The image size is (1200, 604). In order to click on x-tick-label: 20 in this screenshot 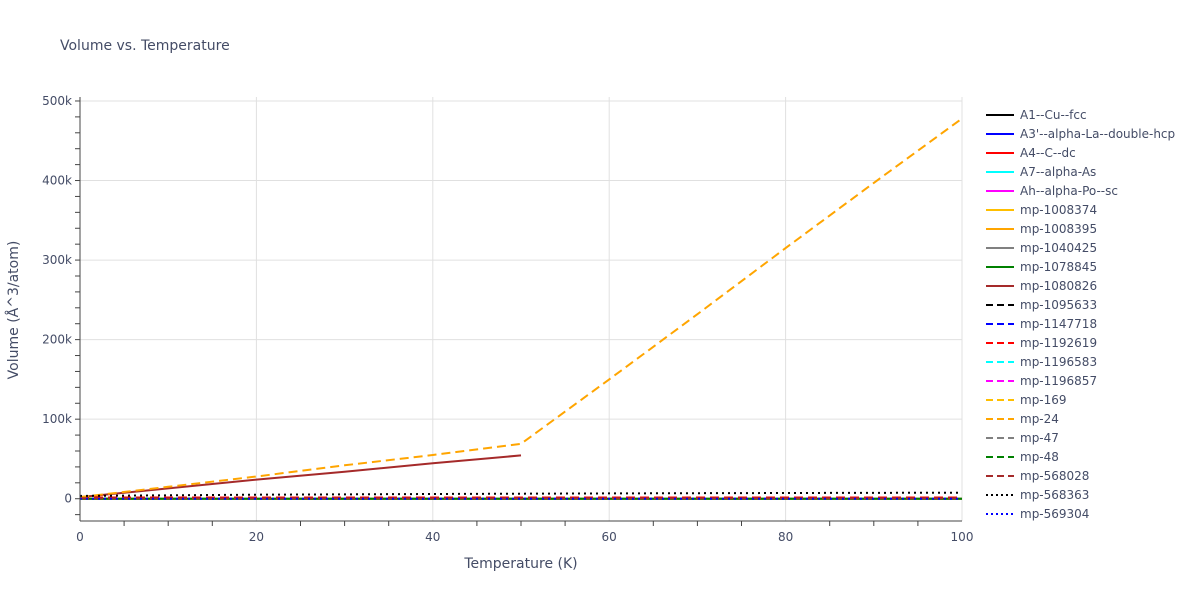, I will do `click(256, 537)`.